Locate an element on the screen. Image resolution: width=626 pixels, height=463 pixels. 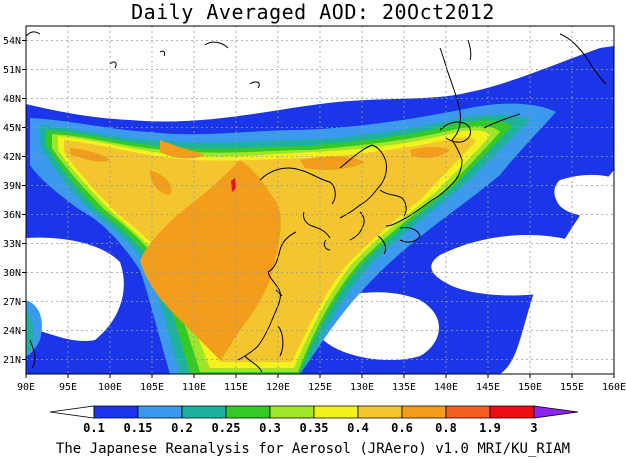
aod-contour-red is located at coordinates (233, 185).